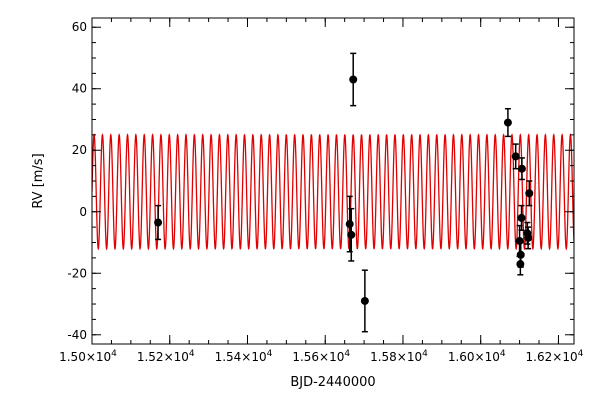  What do you see at coordinates (477, 356) in the screenshot?
I see `x-tick-label: 1.60×104` at bounding box center [477, 356].